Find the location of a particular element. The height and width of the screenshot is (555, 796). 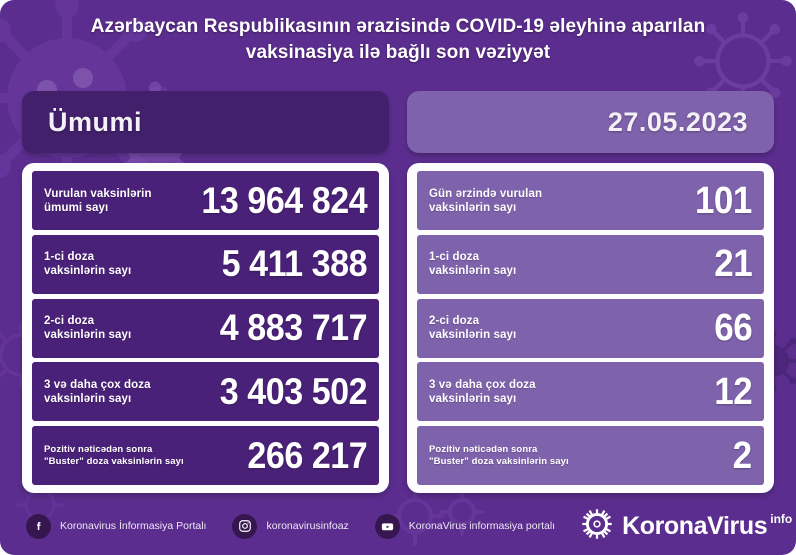

header-pills: Ümumi 27.05.2023 is located at coordinates (398, 122).